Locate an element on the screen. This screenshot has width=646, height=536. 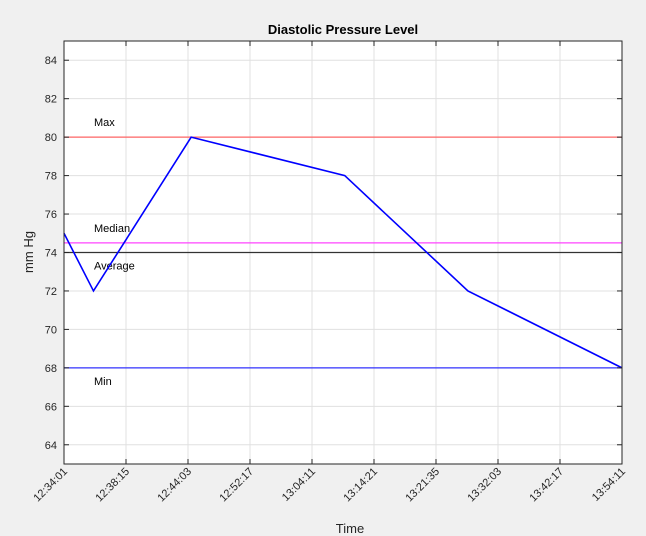
y-tick-label: 74 is located at coordinates (51, 254).